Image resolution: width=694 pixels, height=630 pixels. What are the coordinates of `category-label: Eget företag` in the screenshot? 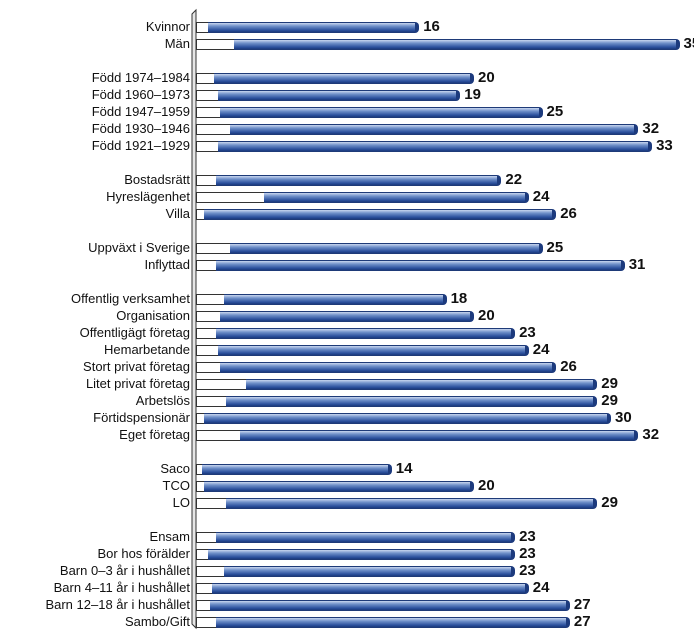 It's located at (154, 434).